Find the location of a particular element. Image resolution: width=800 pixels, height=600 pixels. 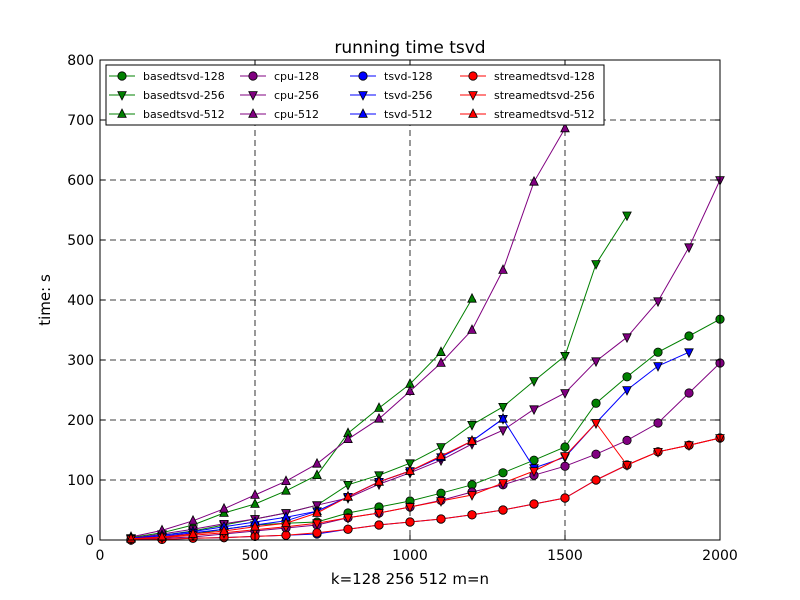

legend-item: basedtsvd-256 is located at coordinates (167, 95).